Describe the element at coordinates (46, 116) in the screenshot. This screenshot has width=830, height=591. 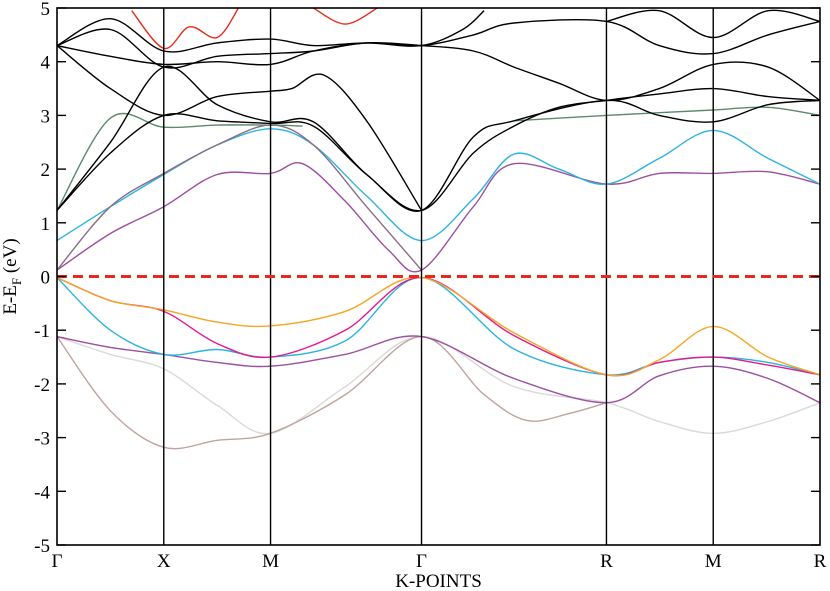
I see `y-tick-label: 3` at that location.